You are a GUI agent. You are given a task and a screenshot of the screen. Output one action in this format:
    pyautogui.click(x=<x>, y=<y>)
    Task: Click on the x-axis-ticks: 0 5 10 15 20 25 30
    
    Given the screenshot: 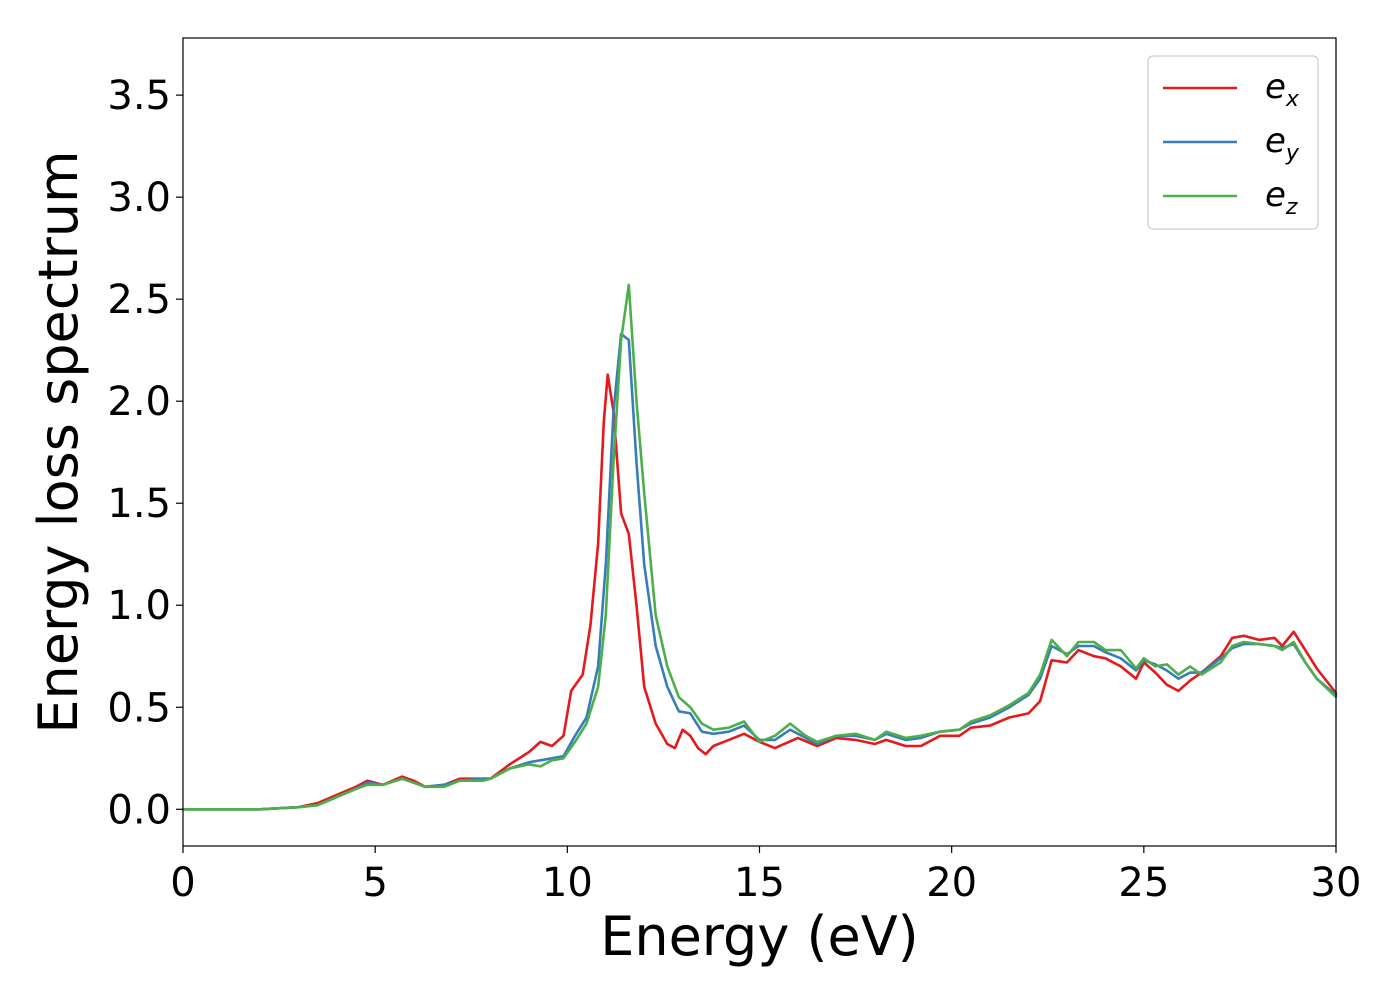 What is the action you would take?
    pyautogui.click(x=765, y=876)
    